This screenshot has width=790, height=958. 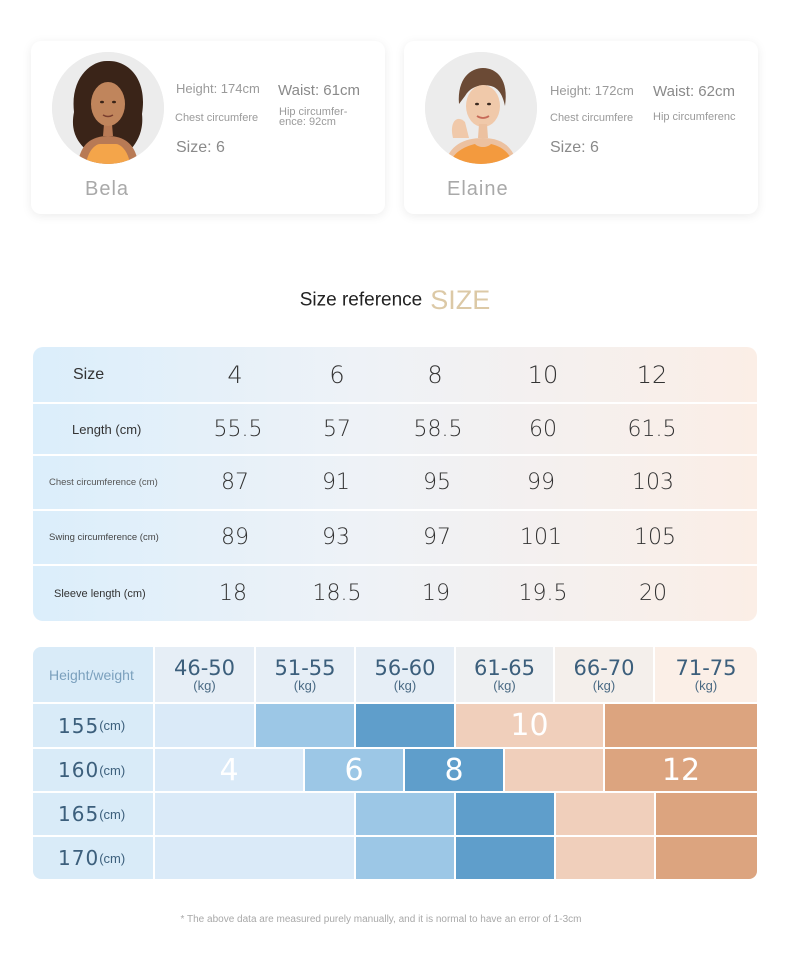 What do you see at coordinates (361, 300) in the screenshot?
I see `title-main: Size reference` at bounding box center [361, 300].